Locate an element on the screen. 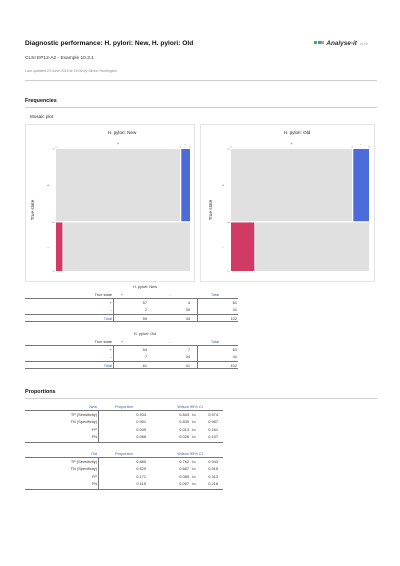  mosaic-plot-label: Mosaic plot is located at coordinates (42, 116).